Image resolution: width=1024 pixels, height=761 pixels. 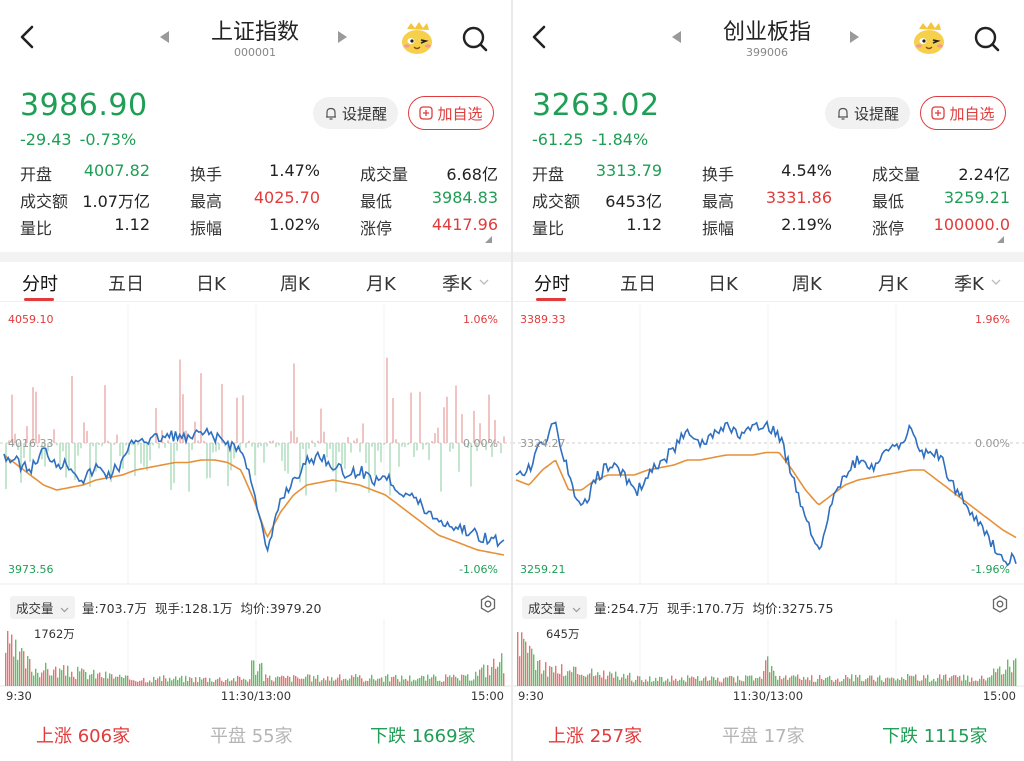 I want to click on average-price-line, so click(x=766, y=495).